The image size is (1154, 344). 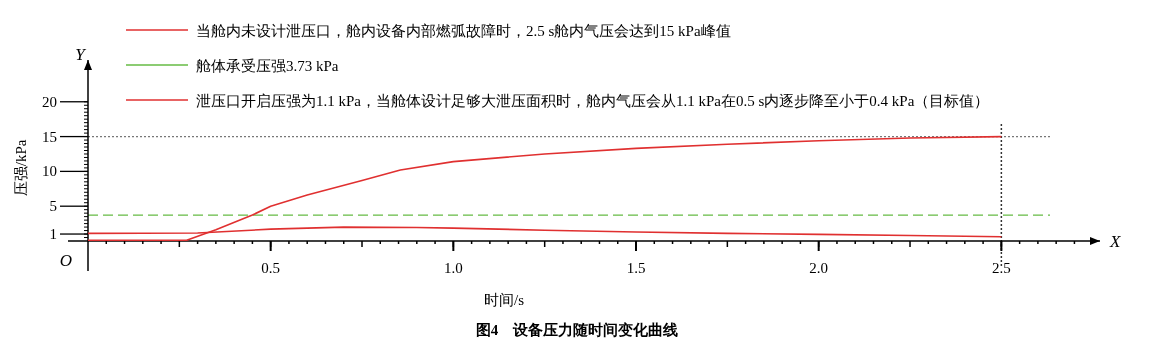 I want to click on x-axis-title: 时间/s, so click(x=504, y=300).